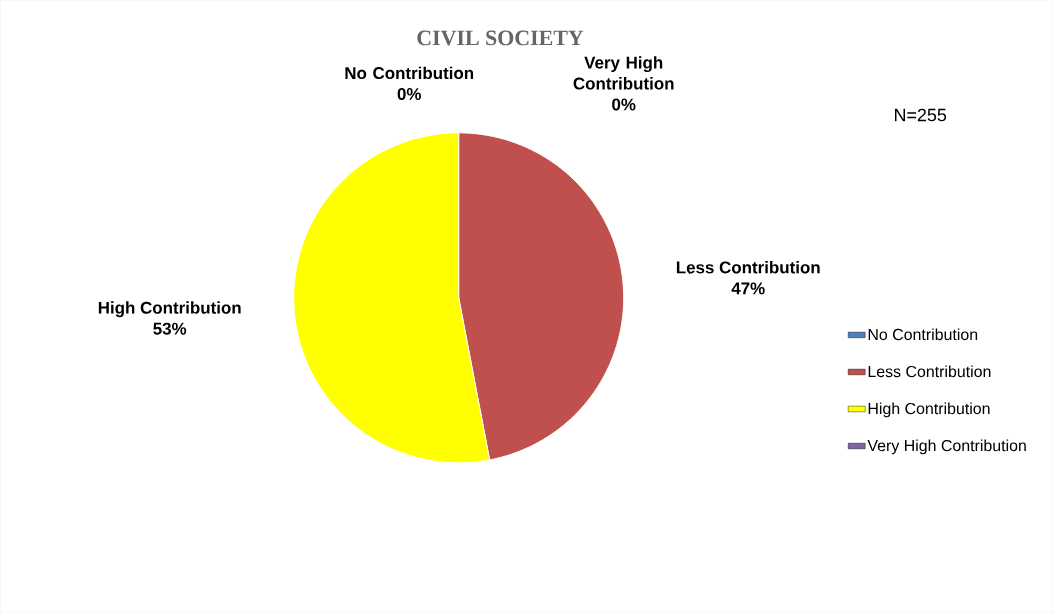 The image size is (1053, 613). What do you see at coordinates (920, 115) in the screenshot?
I see `text: N=255` at bounding box center [920, 115].